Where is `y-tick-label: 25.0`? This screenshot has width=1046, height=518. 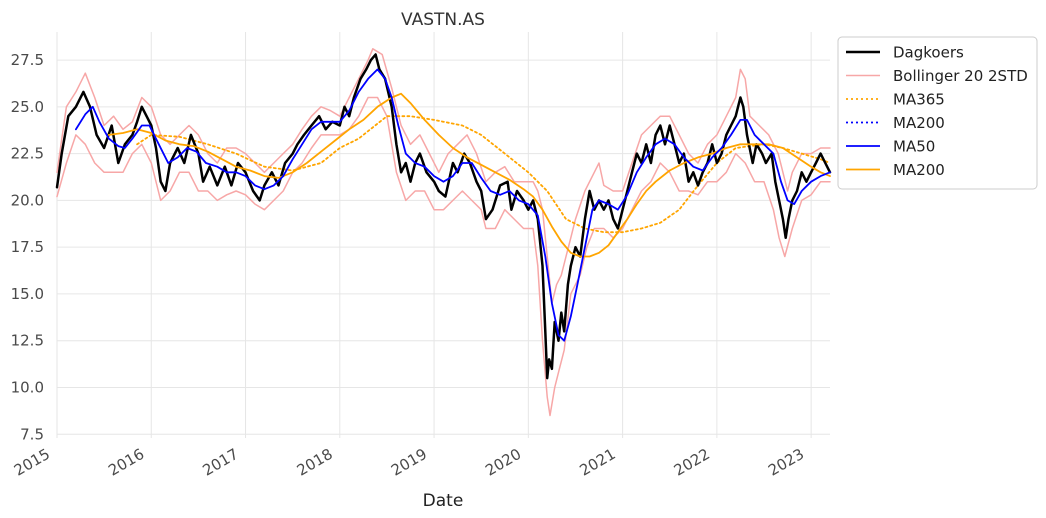 y-tick-label: 25.0 is located at coordinates (27, 107).